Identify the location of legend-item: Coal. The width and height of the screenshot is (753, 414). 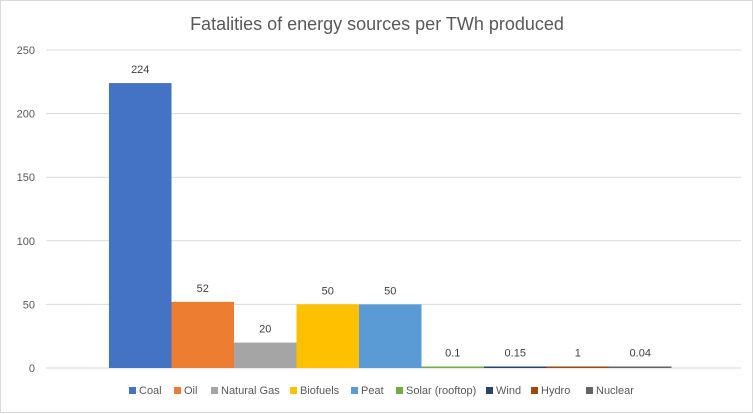
(145, 391).